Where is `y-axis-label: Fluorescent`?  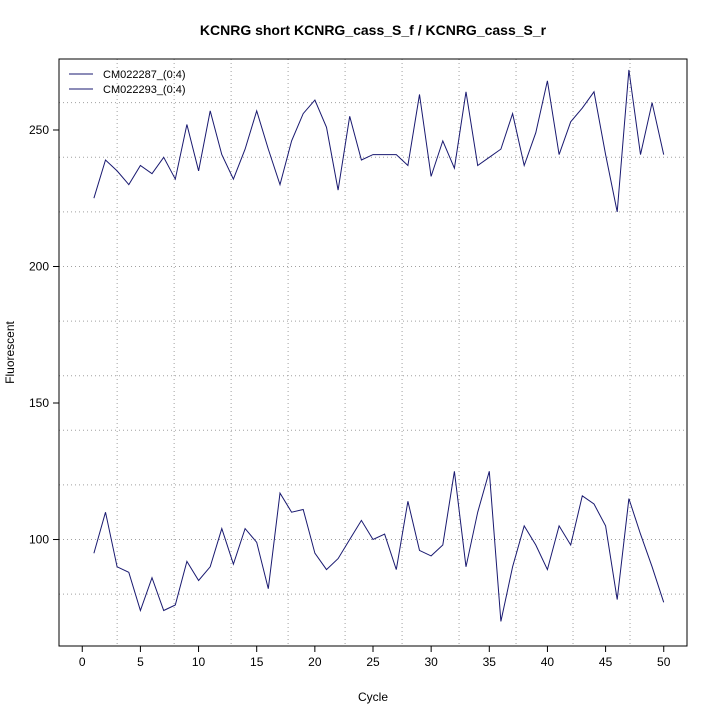
y-axis-label: Fluorescent is located at coordinates (10, 351).